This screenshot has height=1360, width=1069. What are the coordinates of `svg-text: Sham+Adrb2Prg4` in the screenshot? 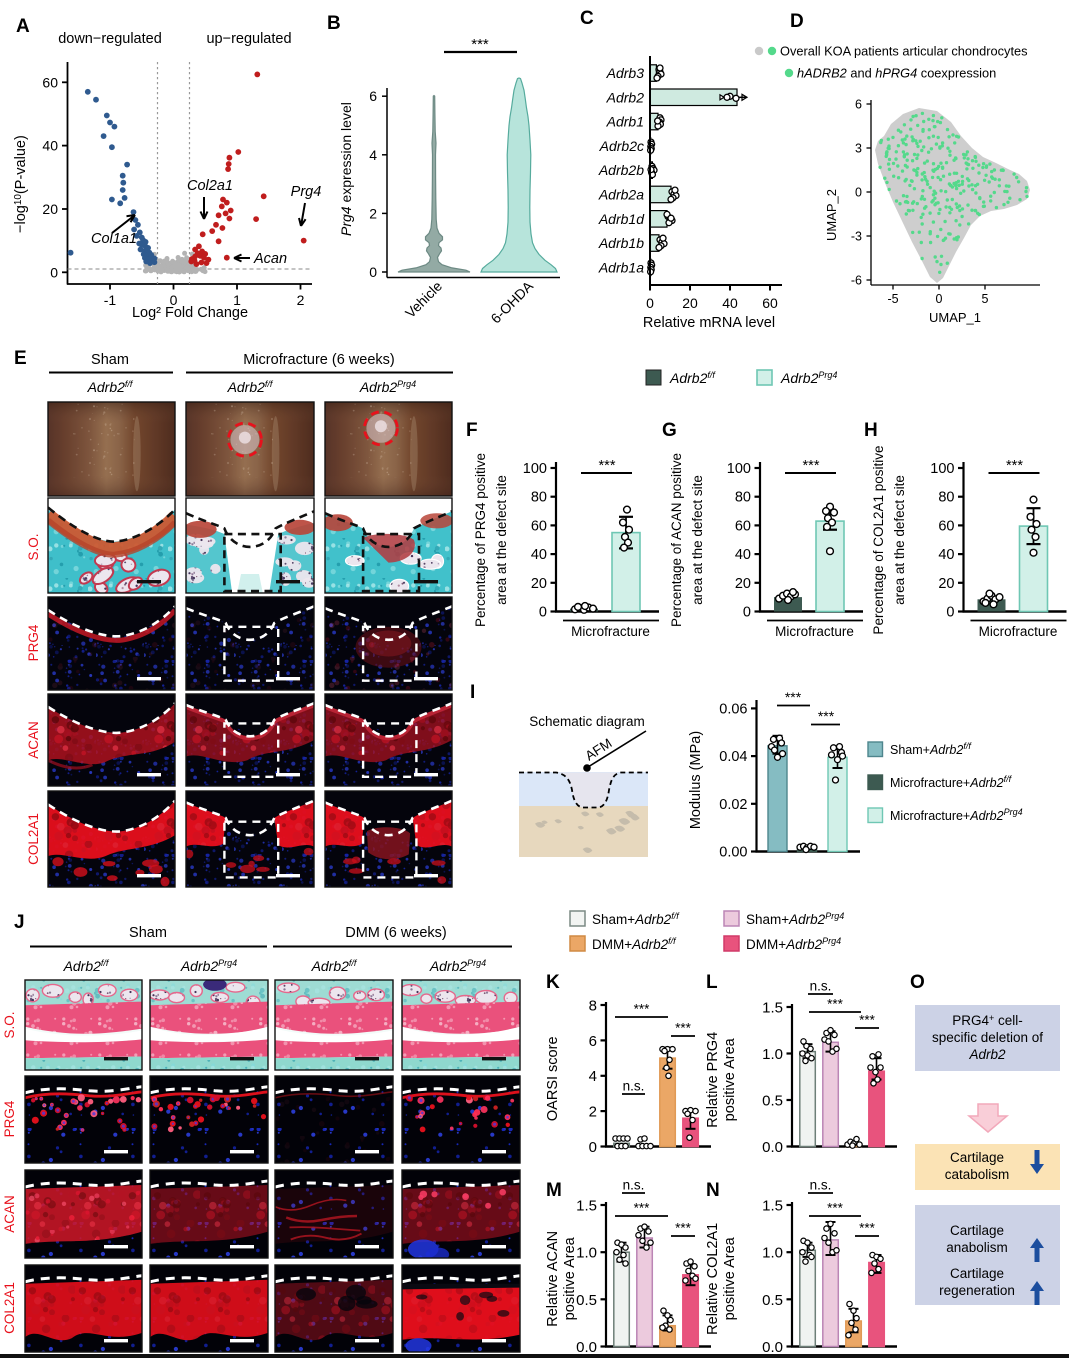 It's located at (795, 919).